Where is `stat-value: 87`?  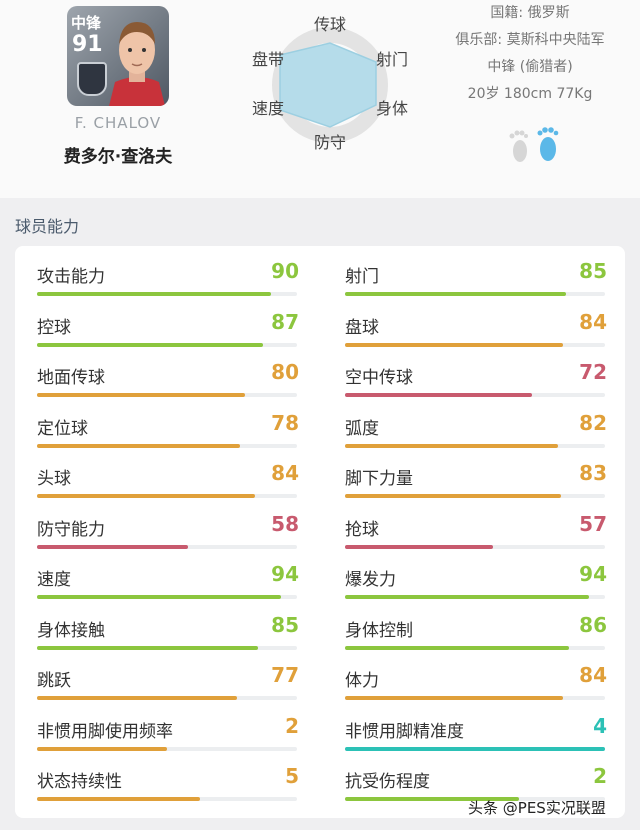 stat-value: 87 is located at coordinates (285, 321).